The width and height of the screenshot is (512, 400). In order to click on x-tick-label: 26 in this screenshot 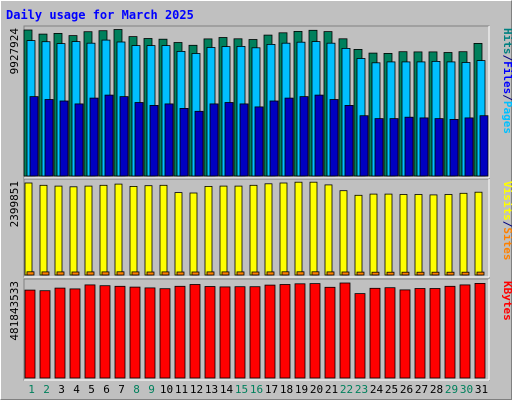, I will do `click(406, 389)`.